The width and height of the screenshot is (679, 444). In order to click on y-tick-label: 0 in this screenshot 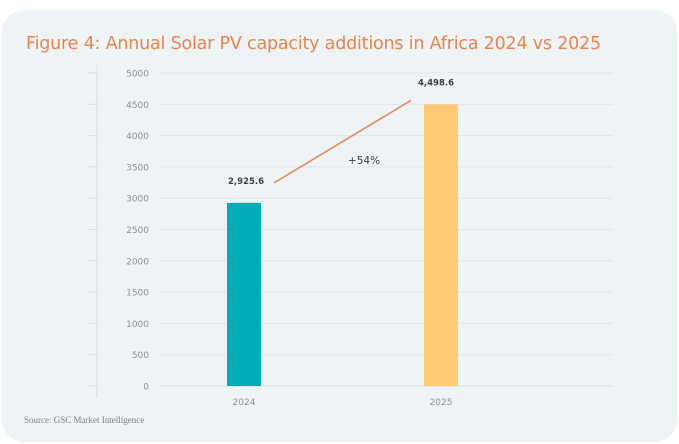, I will do `click(146, 388)`.